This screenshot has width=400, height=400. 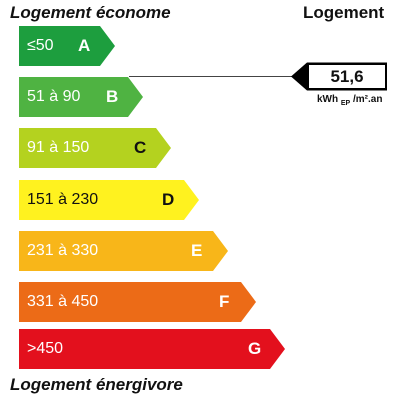 I want to click on class-b-range: 51 à 90, so click(x=54, y=96).